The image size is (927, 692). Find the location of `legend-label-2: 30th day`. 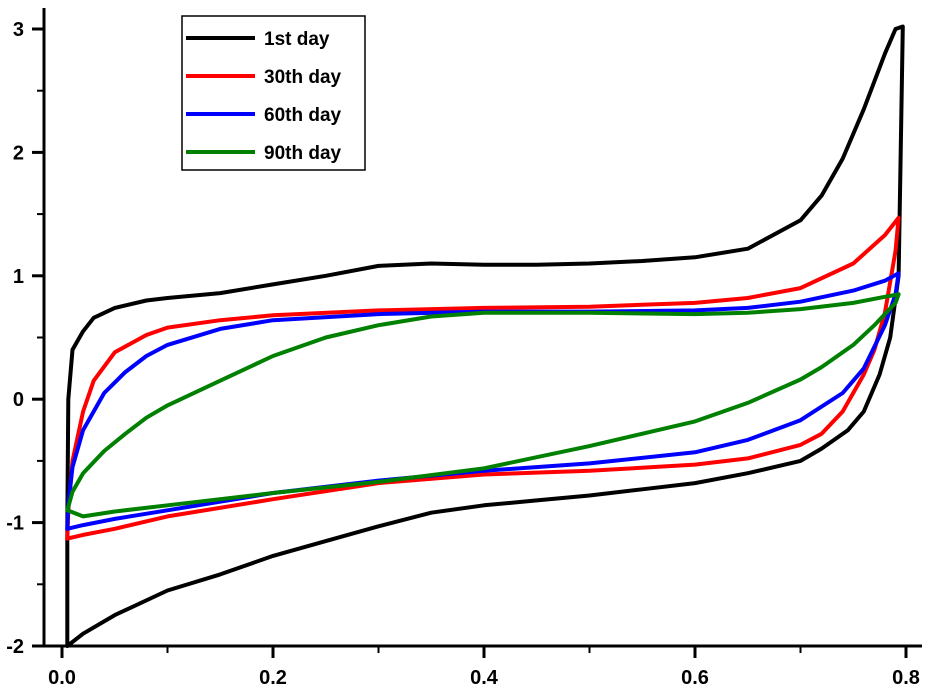

legend-label-2: 30th day is located at coordinates (303, 77).